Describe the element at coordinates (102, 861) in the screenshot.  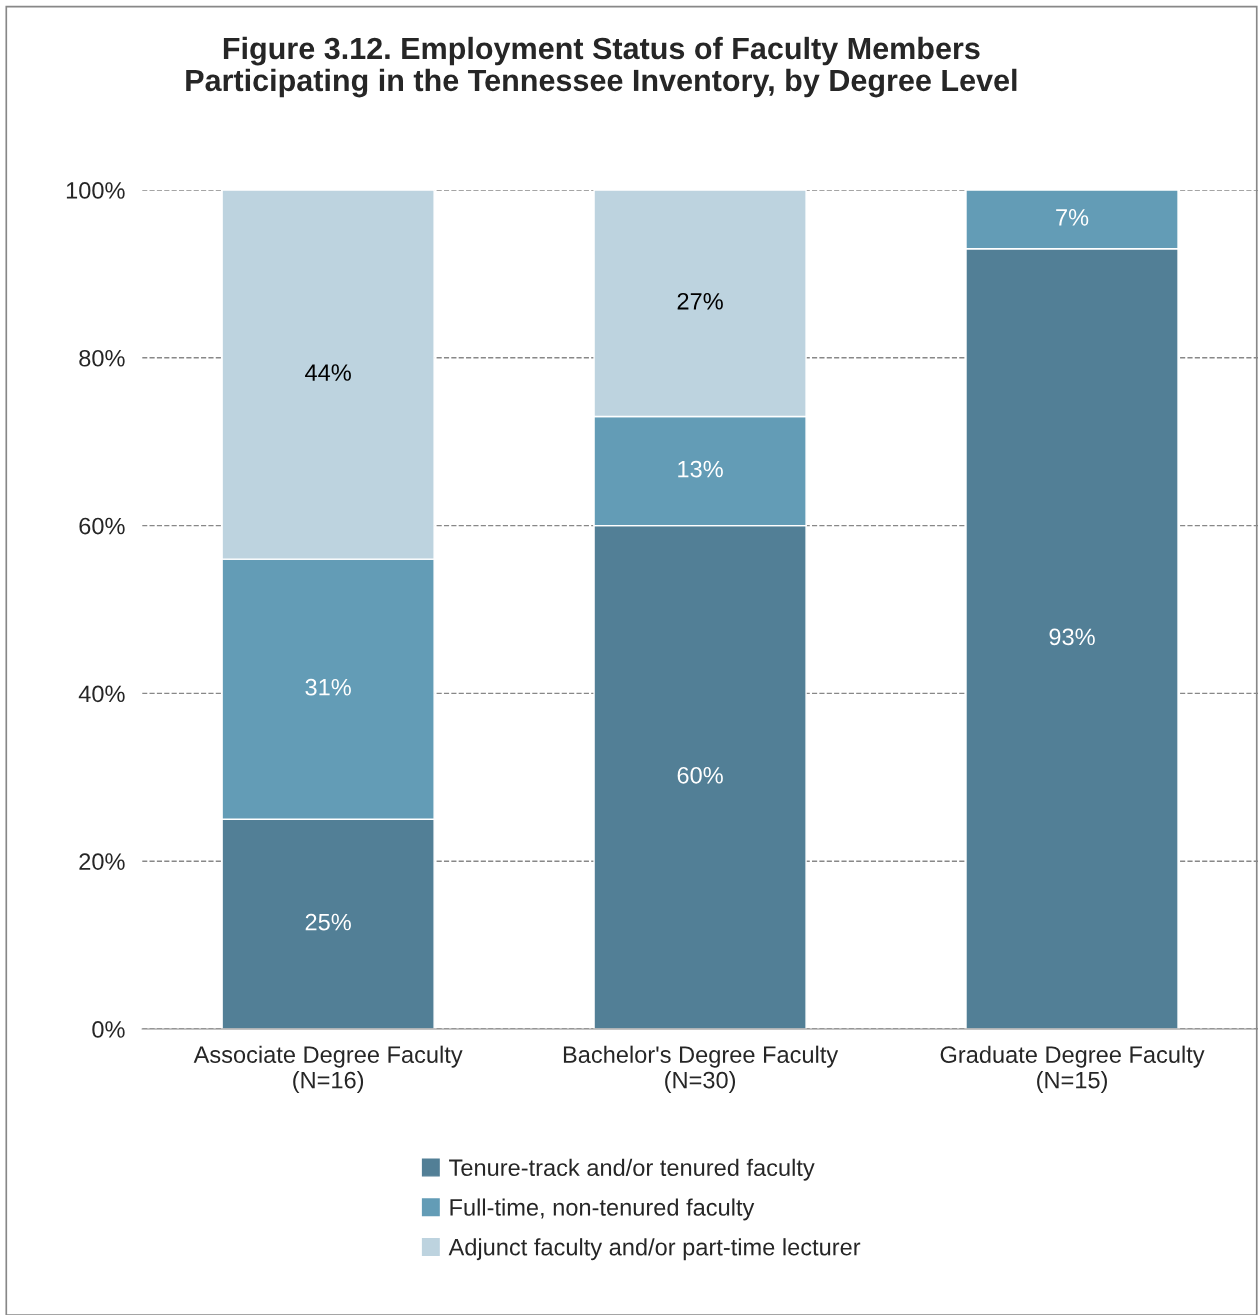
I see `y-tick-label: 20%` at that location.